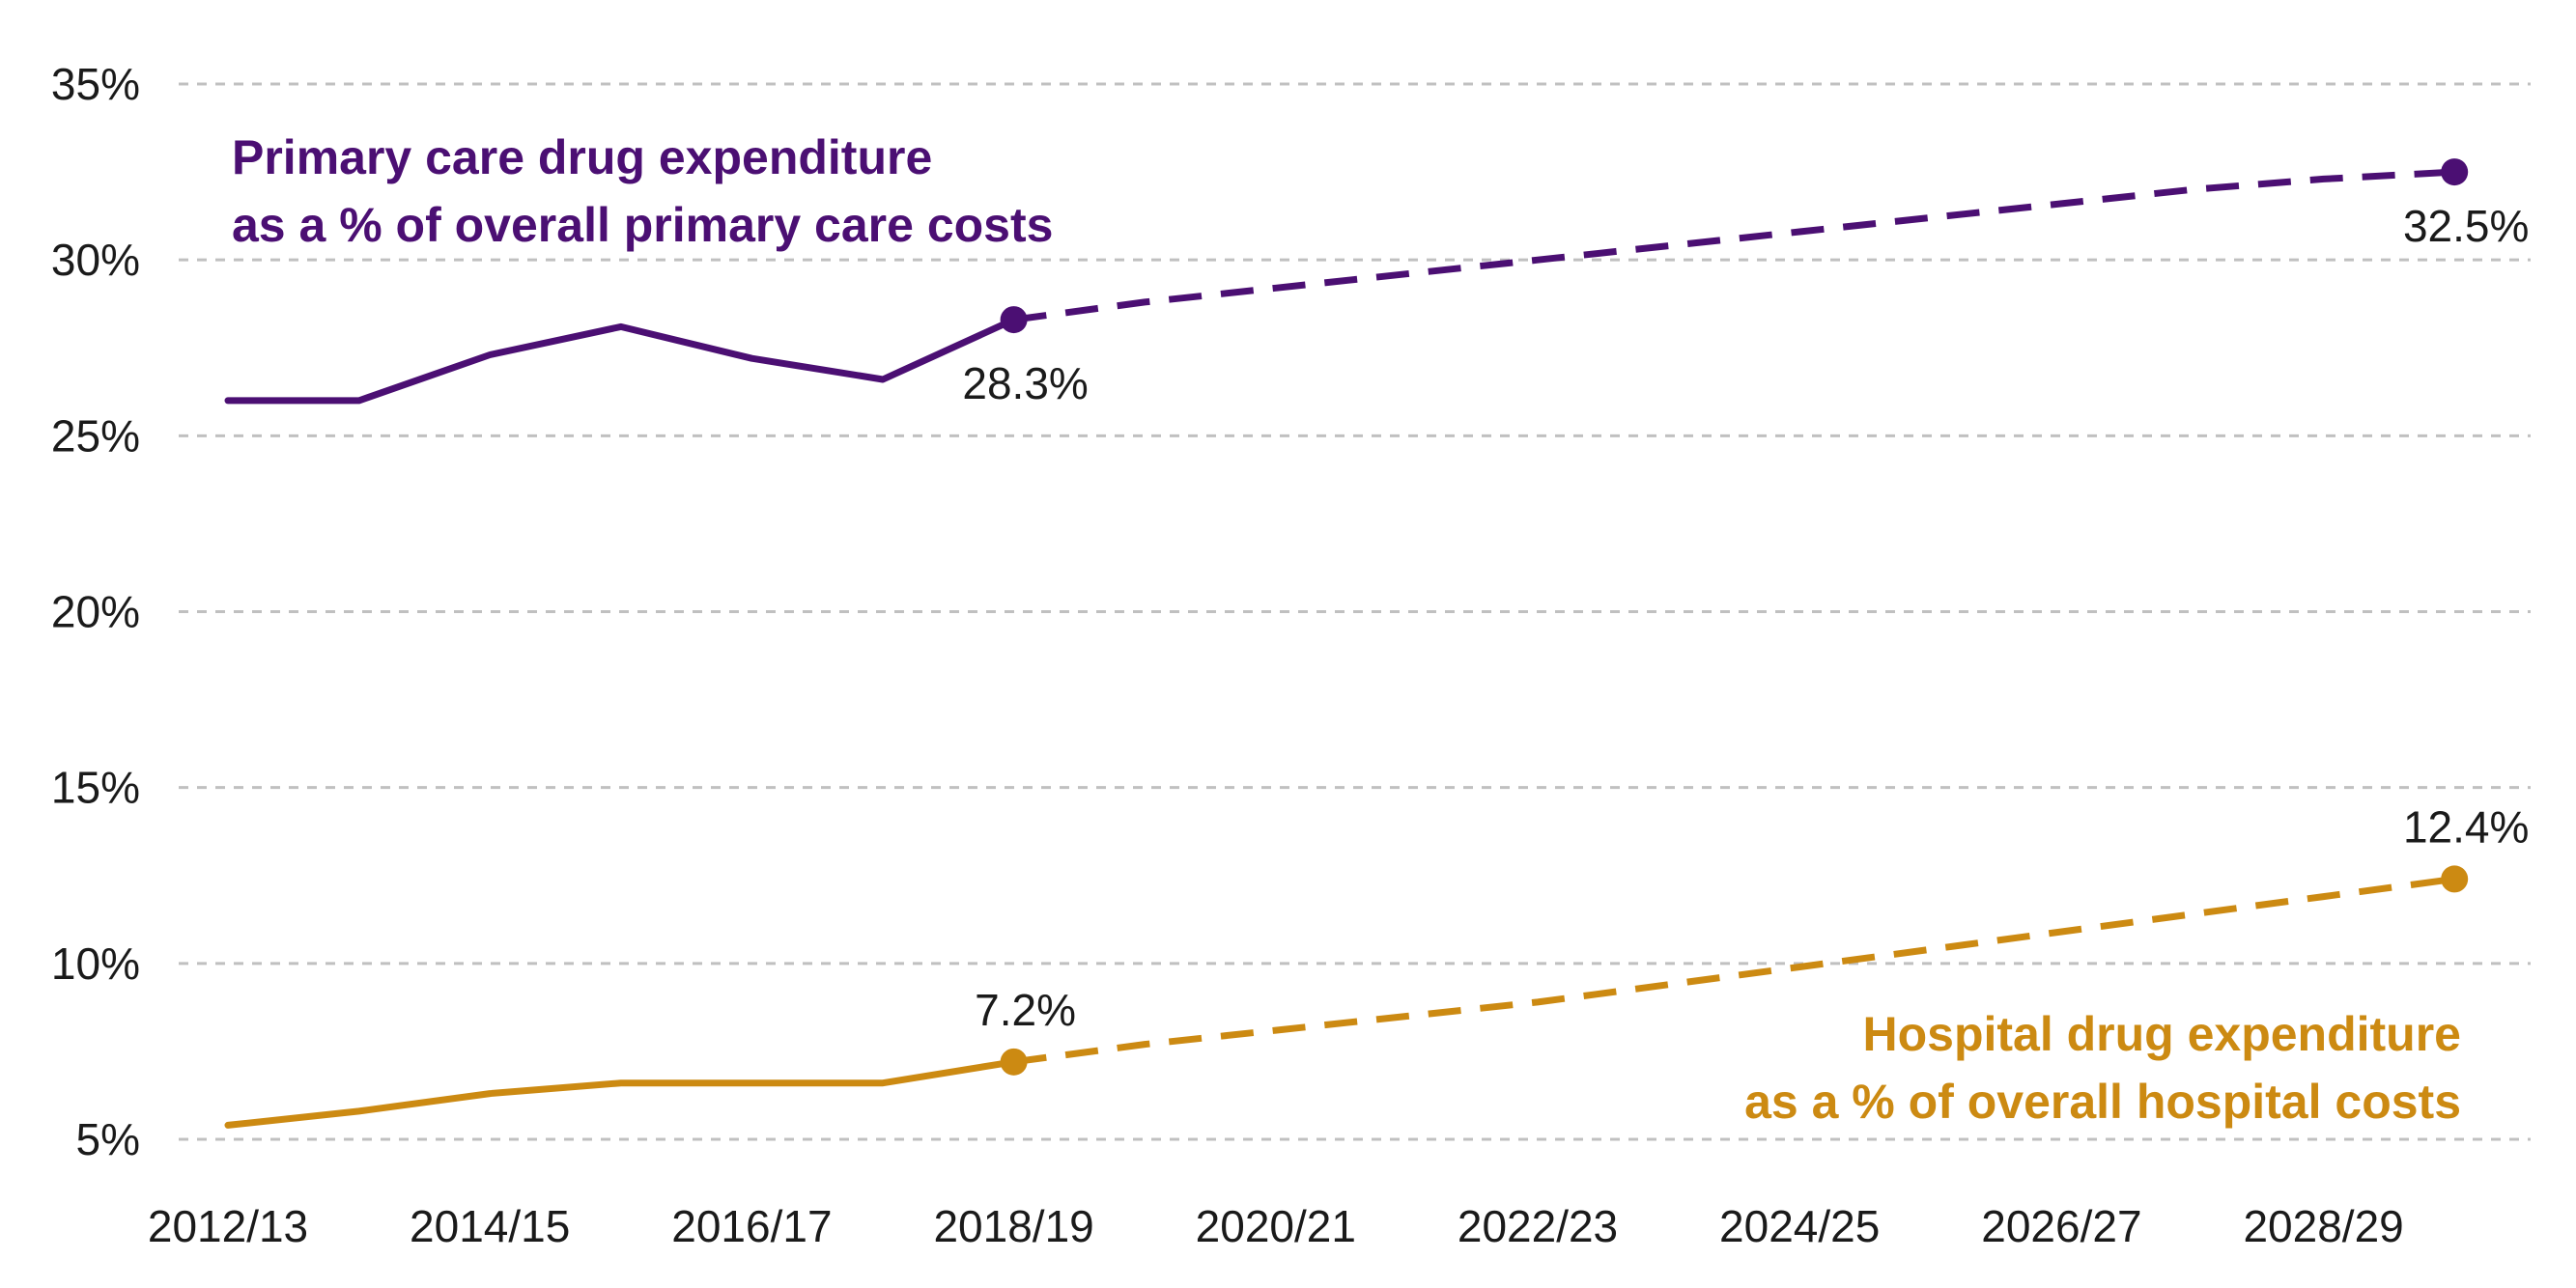 The height and width of the screenshot is (1288, 2576). I want to click on x-tick-label: 2018/19, so click(1013, 1226).